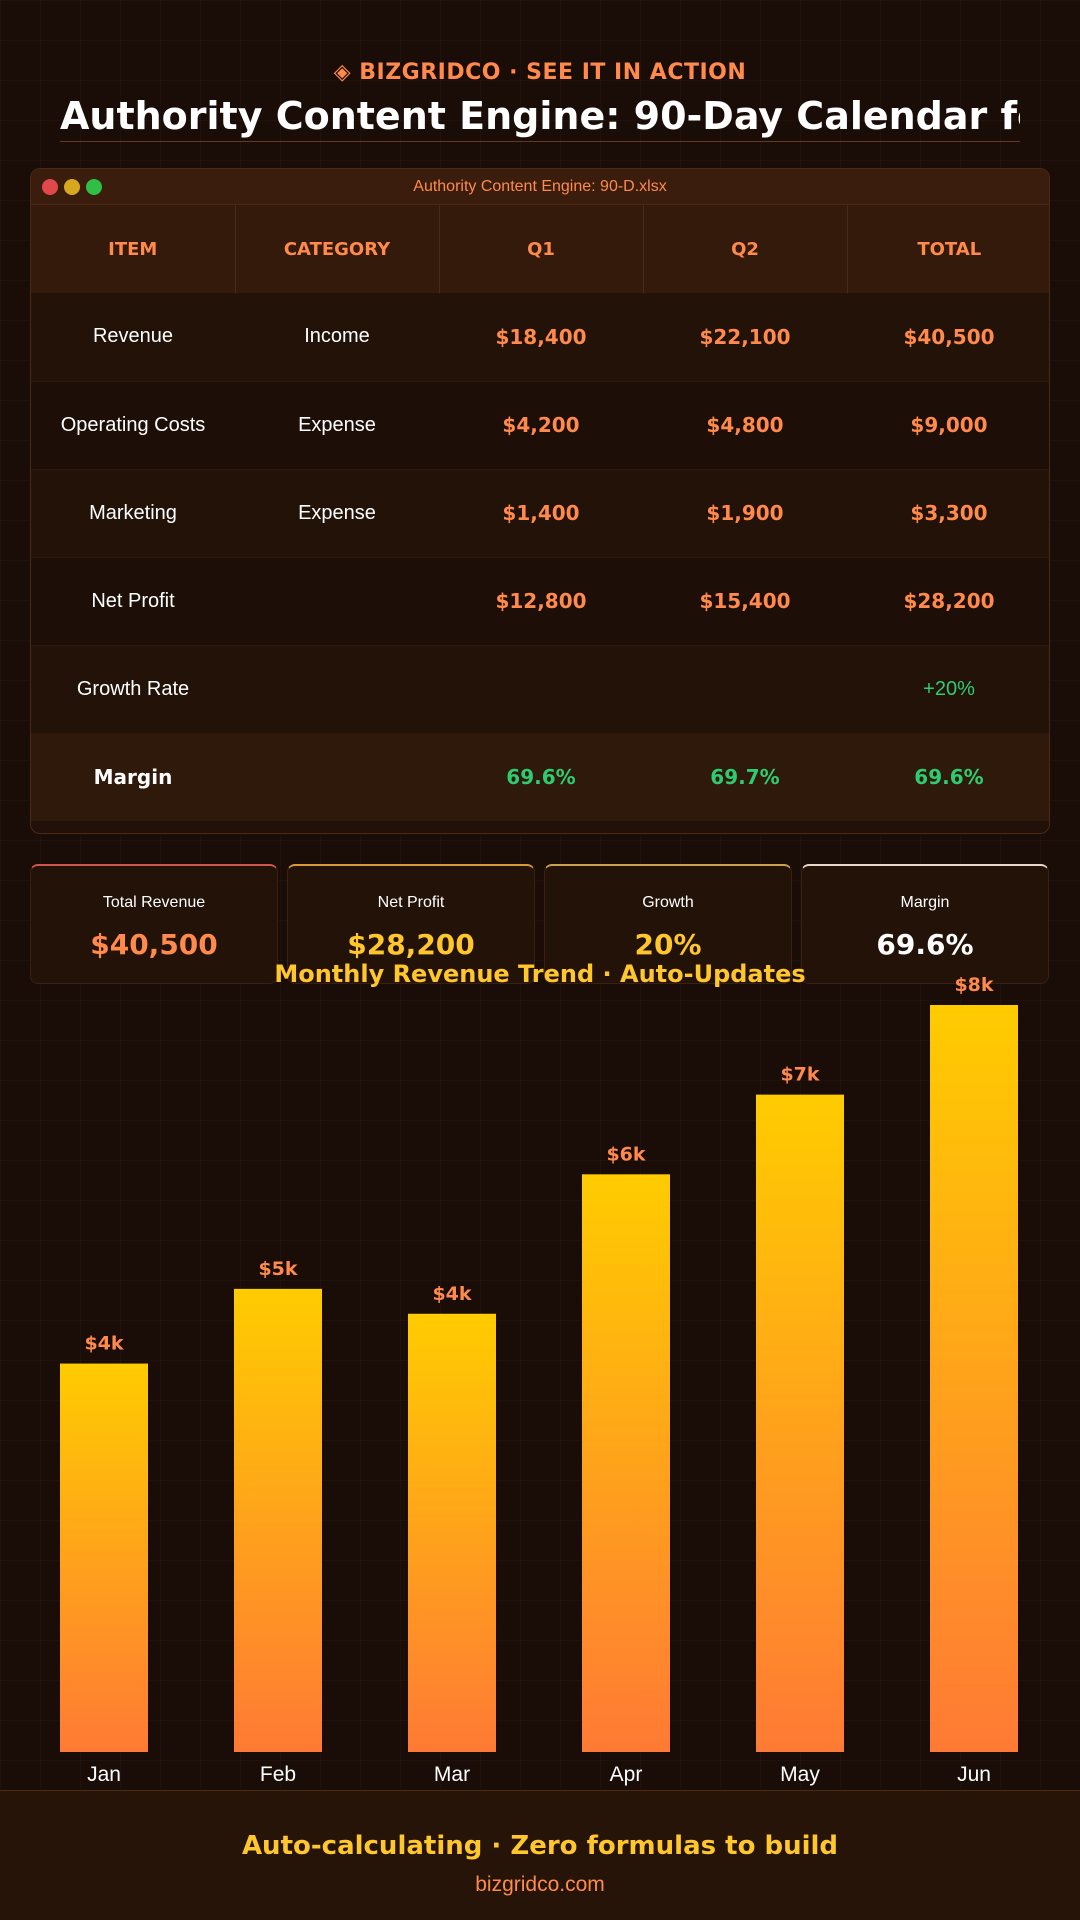 The width and height of the screenshot is (1080, 1920). Describe the element at coordinates (800, 1423) in the screenshot. I see `bar-may` at that location.